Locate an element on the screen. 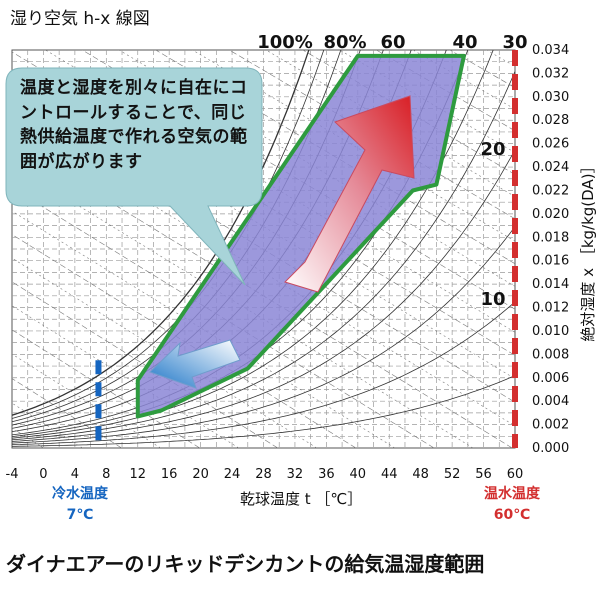 This screenshot has width=600, height=600. blue-arrow is located at coordinates (195, 364).